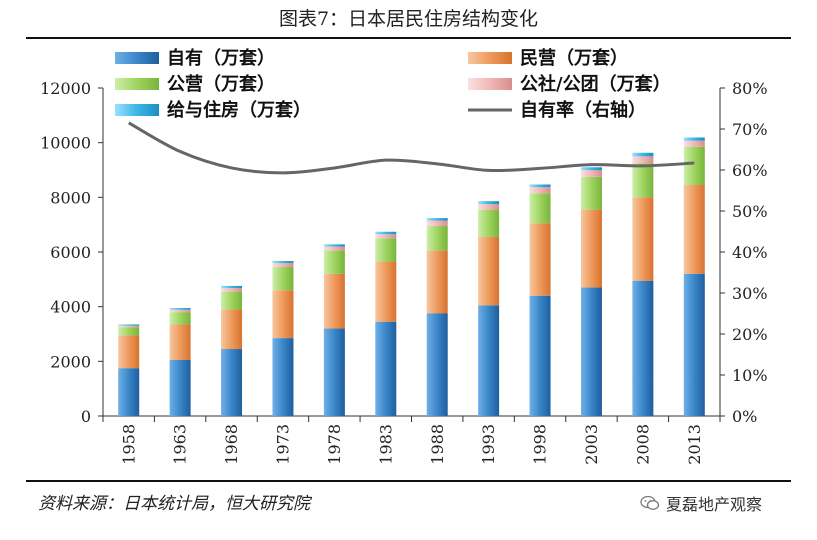  I want to click on x-tick-label: 1963, so click(180, 444).